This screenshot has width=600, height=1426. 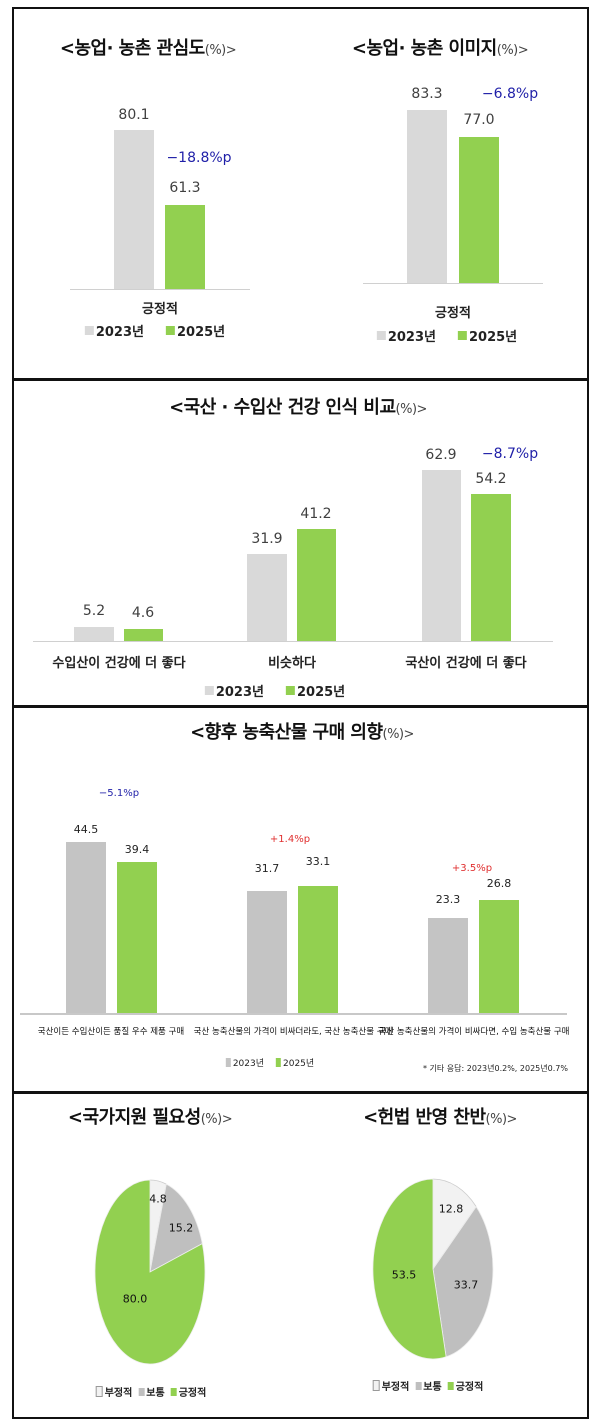 I want to click on pie-value-label: 53.5, so click(x=404, y=1275).